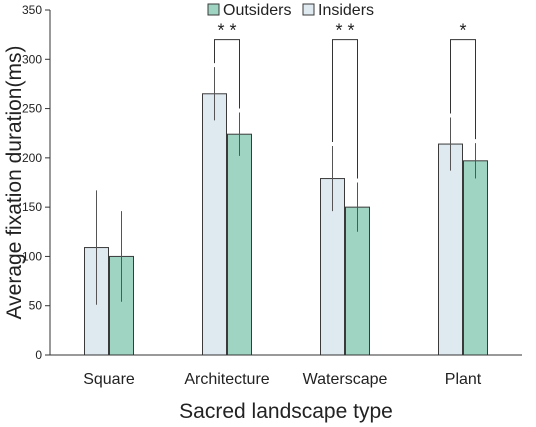  Describe the element at coordinates (345, 379) in the screenshot. I see `category-label: Waterscape` at that location.